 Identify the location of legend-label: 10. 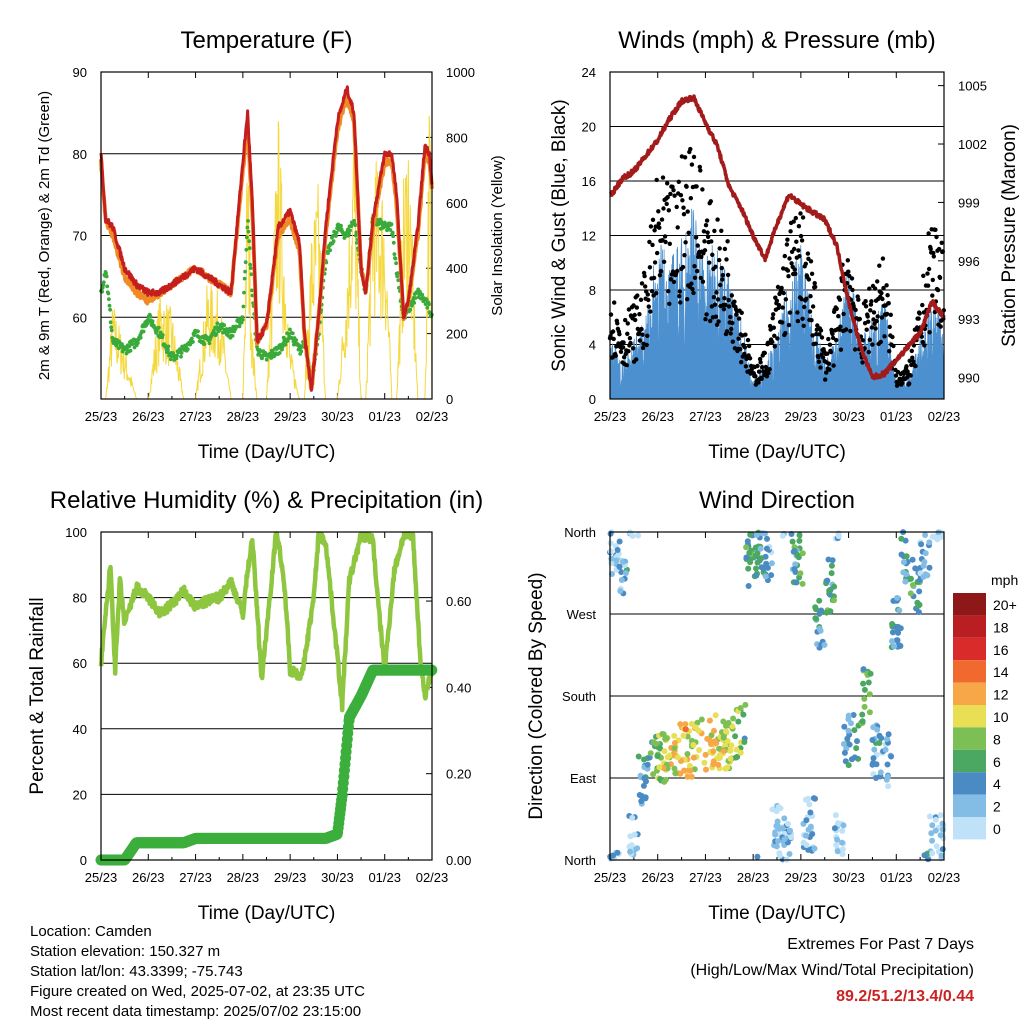
(1001, 717).